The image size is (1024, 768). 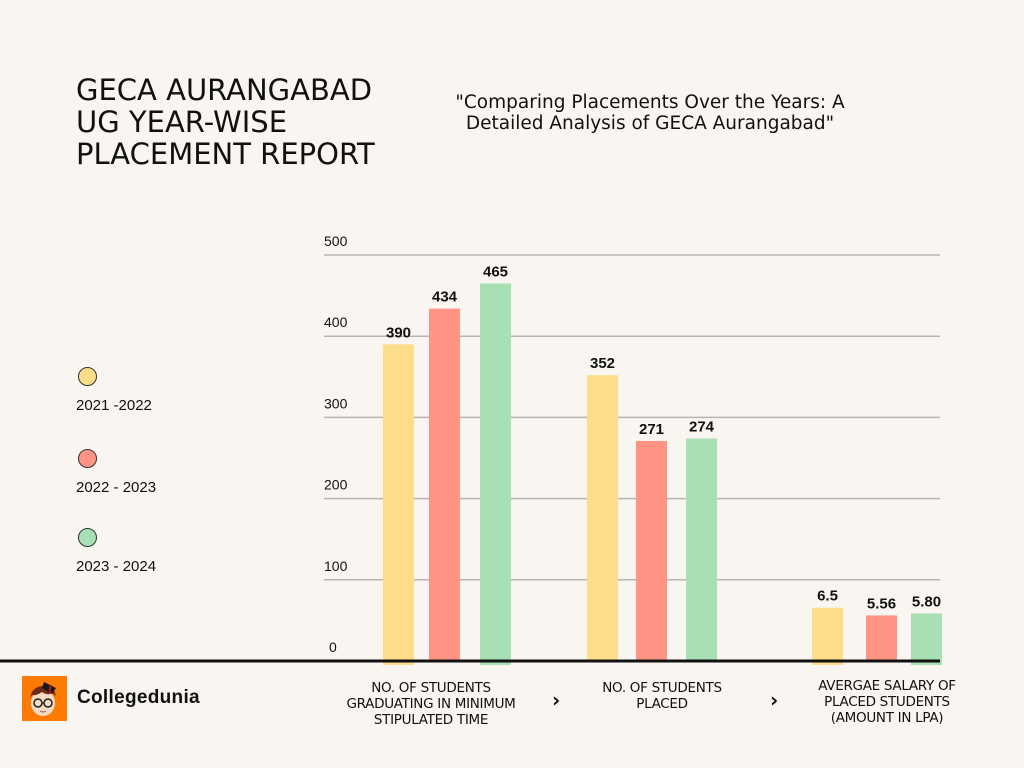 What do you see at coordinates (926, 601) in the screenshot?
I see `bar-value-label: 5.80` at bounding box center [926, 601].